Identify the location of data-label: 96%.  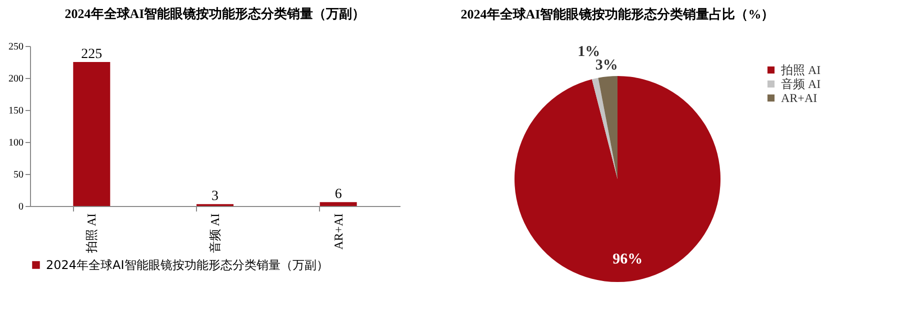
(627, 260).